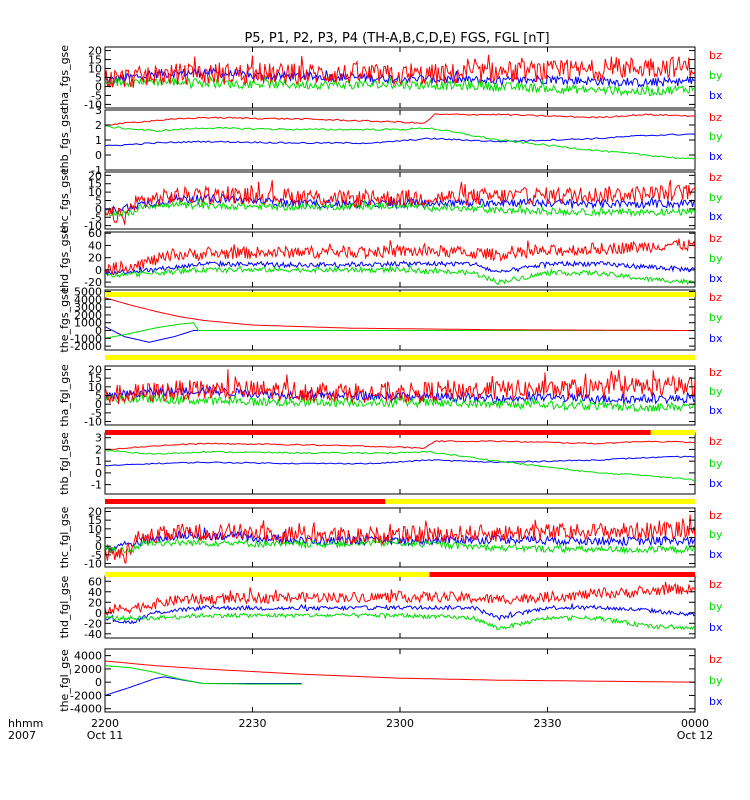 The image size is (750, 800). I want to click on y-axis-label: thd_fgl_gse, so click(64, 606).